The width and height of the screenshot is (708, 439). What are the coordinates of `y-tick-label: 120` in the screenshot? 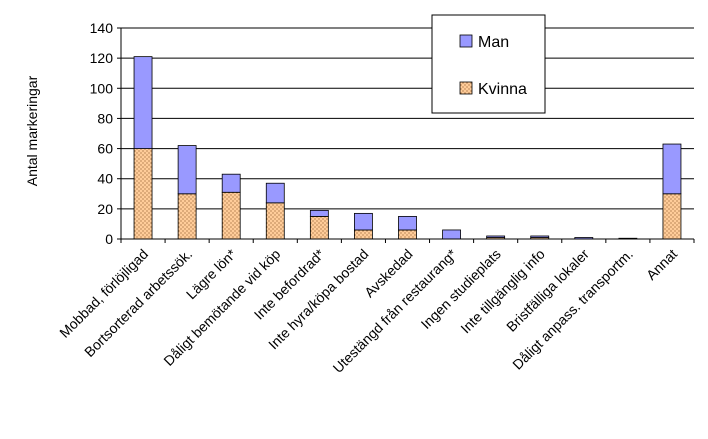 It's located at (102, 58).